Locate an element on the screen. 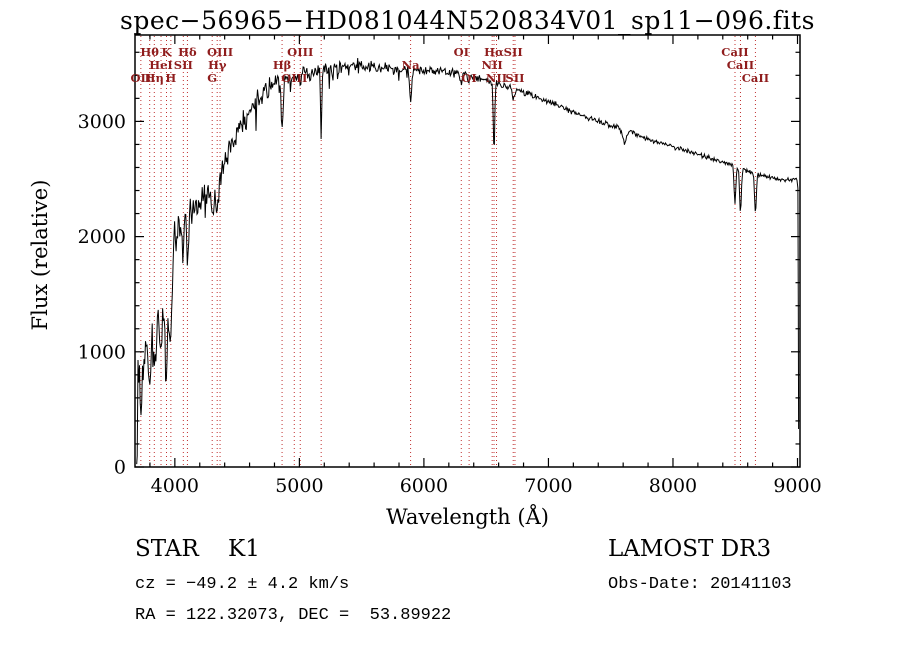  line-label-Hδ: Hδ is located at coordinates (187, 52).